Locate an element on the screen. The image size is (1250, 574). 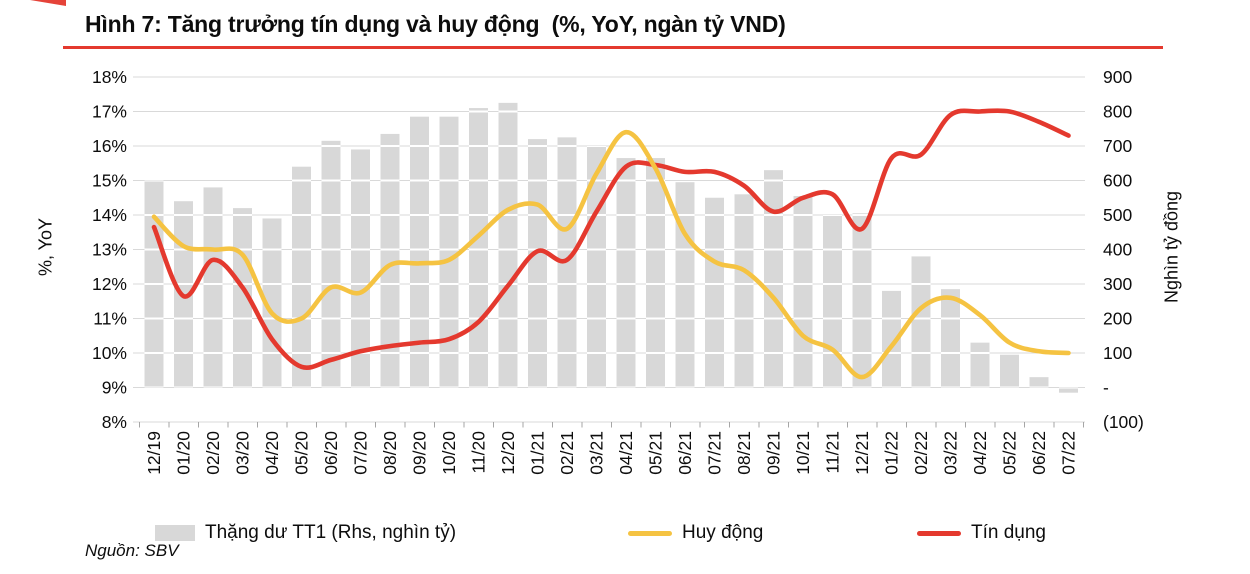
x-axis-category-label: 01/22 is located at coordinates (892, 453).